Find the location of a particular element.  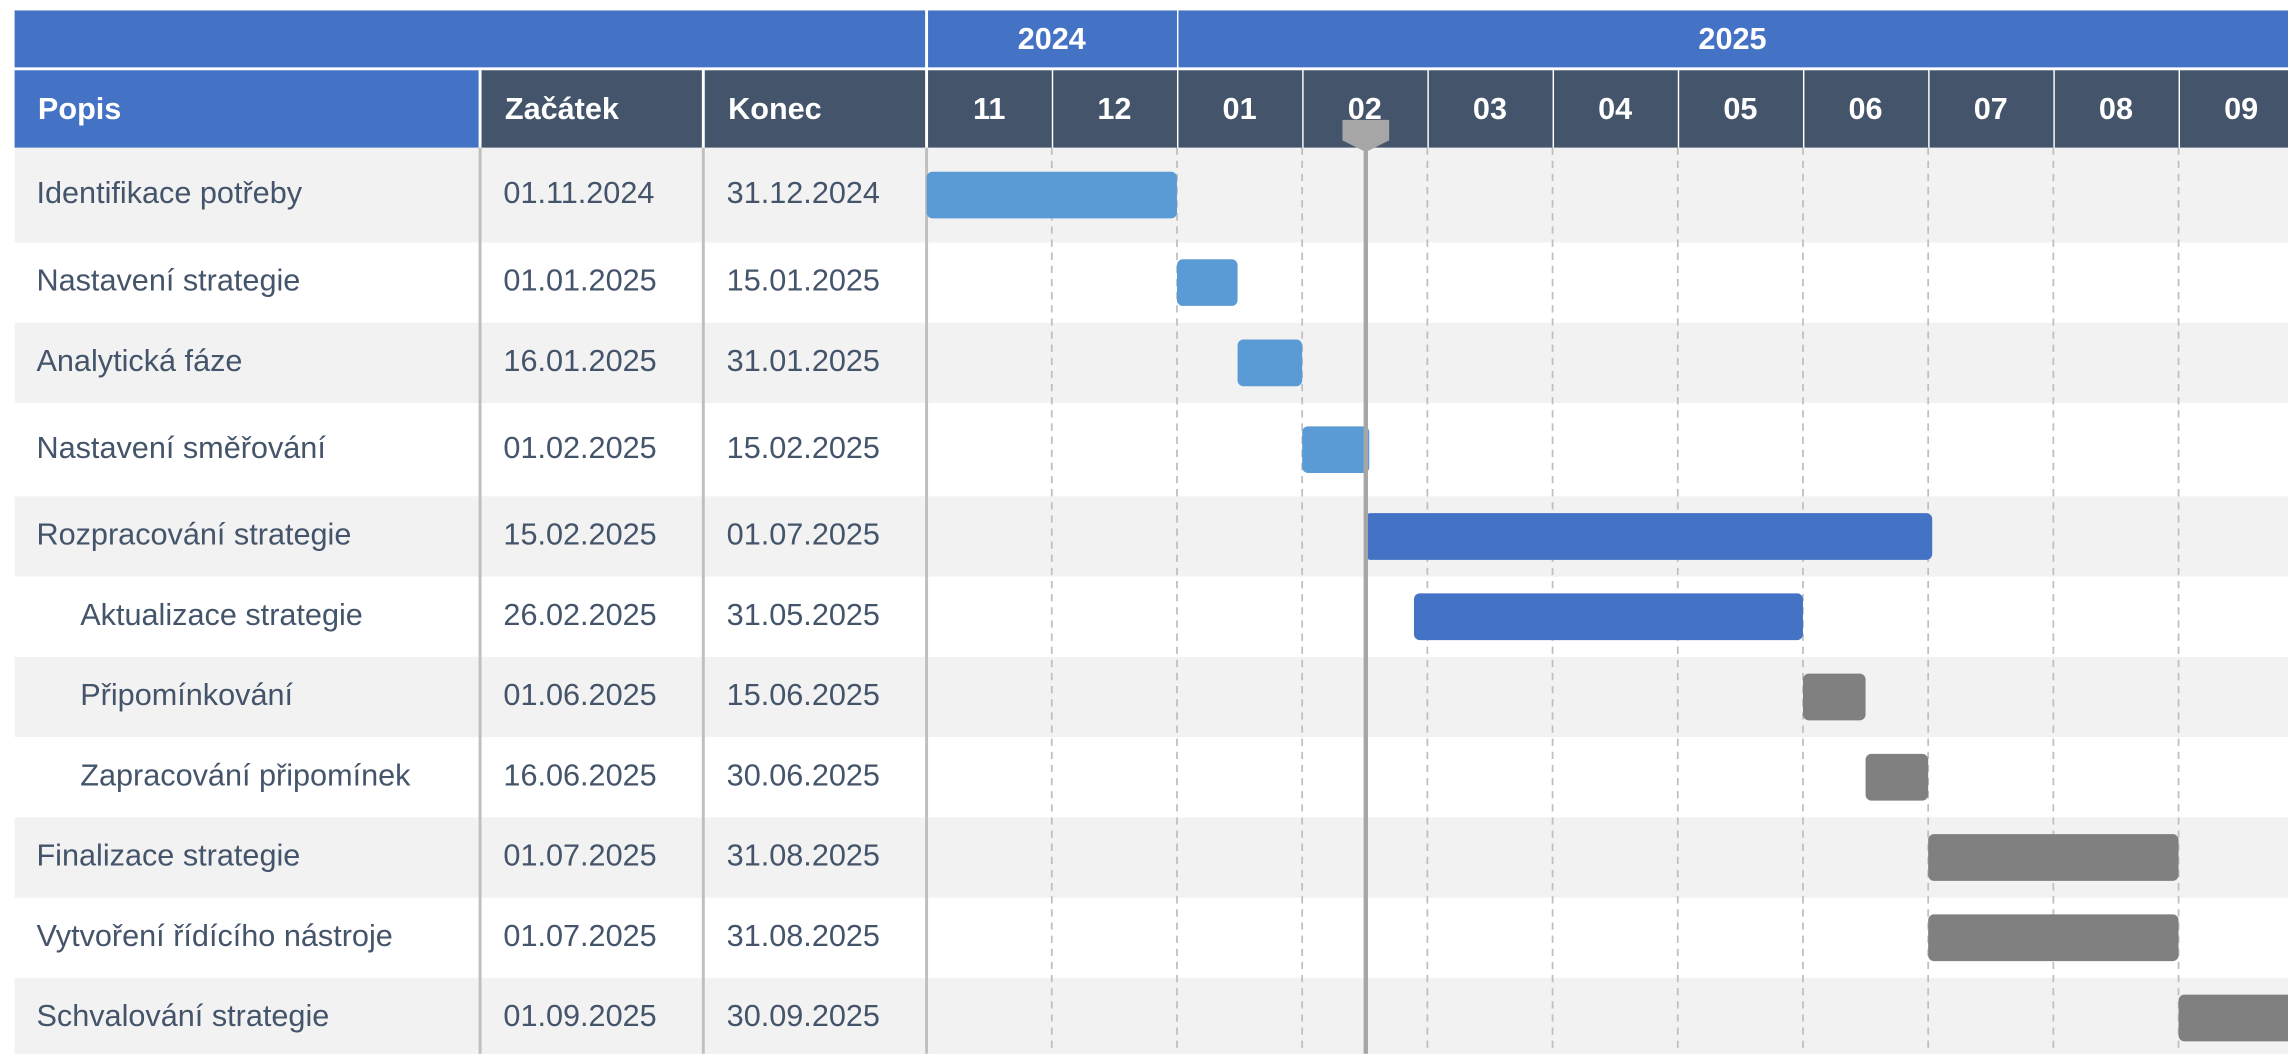

month-label: 09 is located at coordinates (2241, 109).